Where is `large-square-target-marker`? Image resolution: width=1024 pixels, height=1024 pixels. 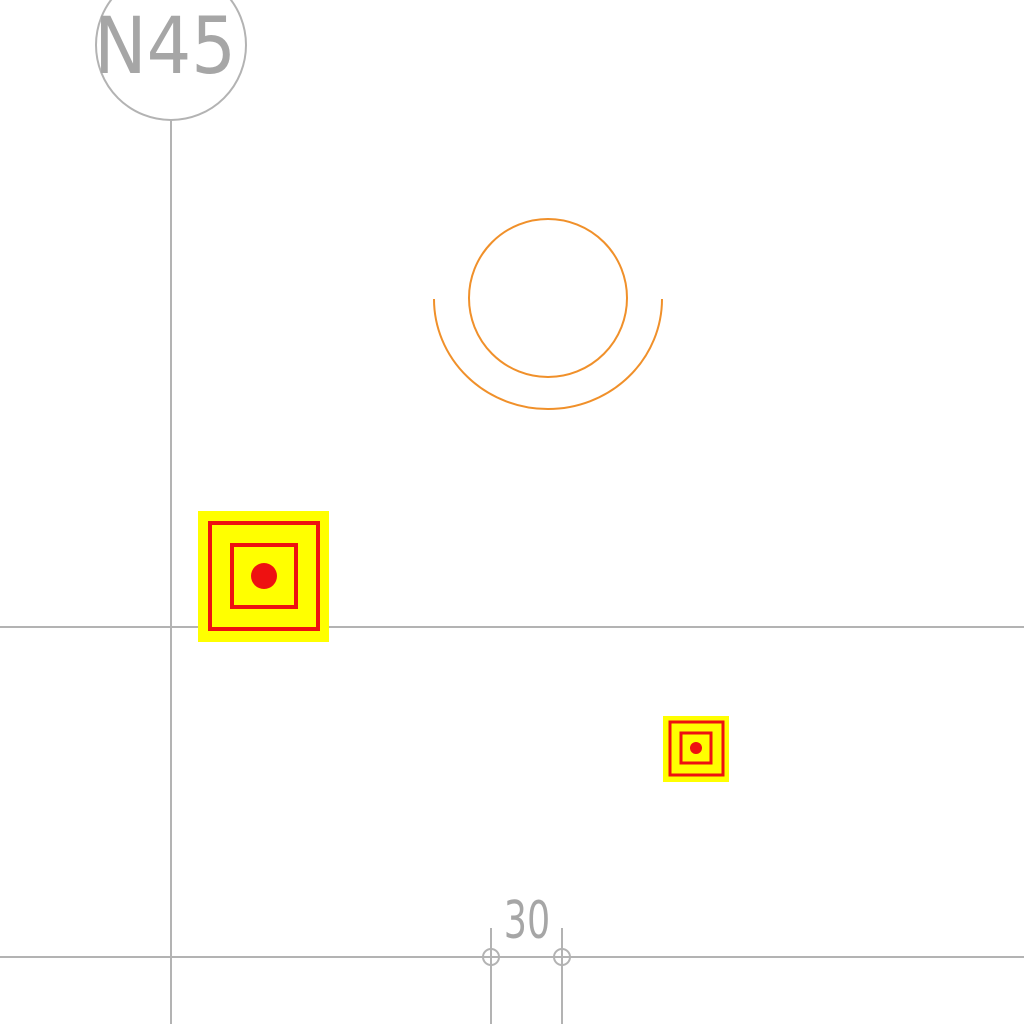 large-square-target-marker is located at coordinates (263, 576).